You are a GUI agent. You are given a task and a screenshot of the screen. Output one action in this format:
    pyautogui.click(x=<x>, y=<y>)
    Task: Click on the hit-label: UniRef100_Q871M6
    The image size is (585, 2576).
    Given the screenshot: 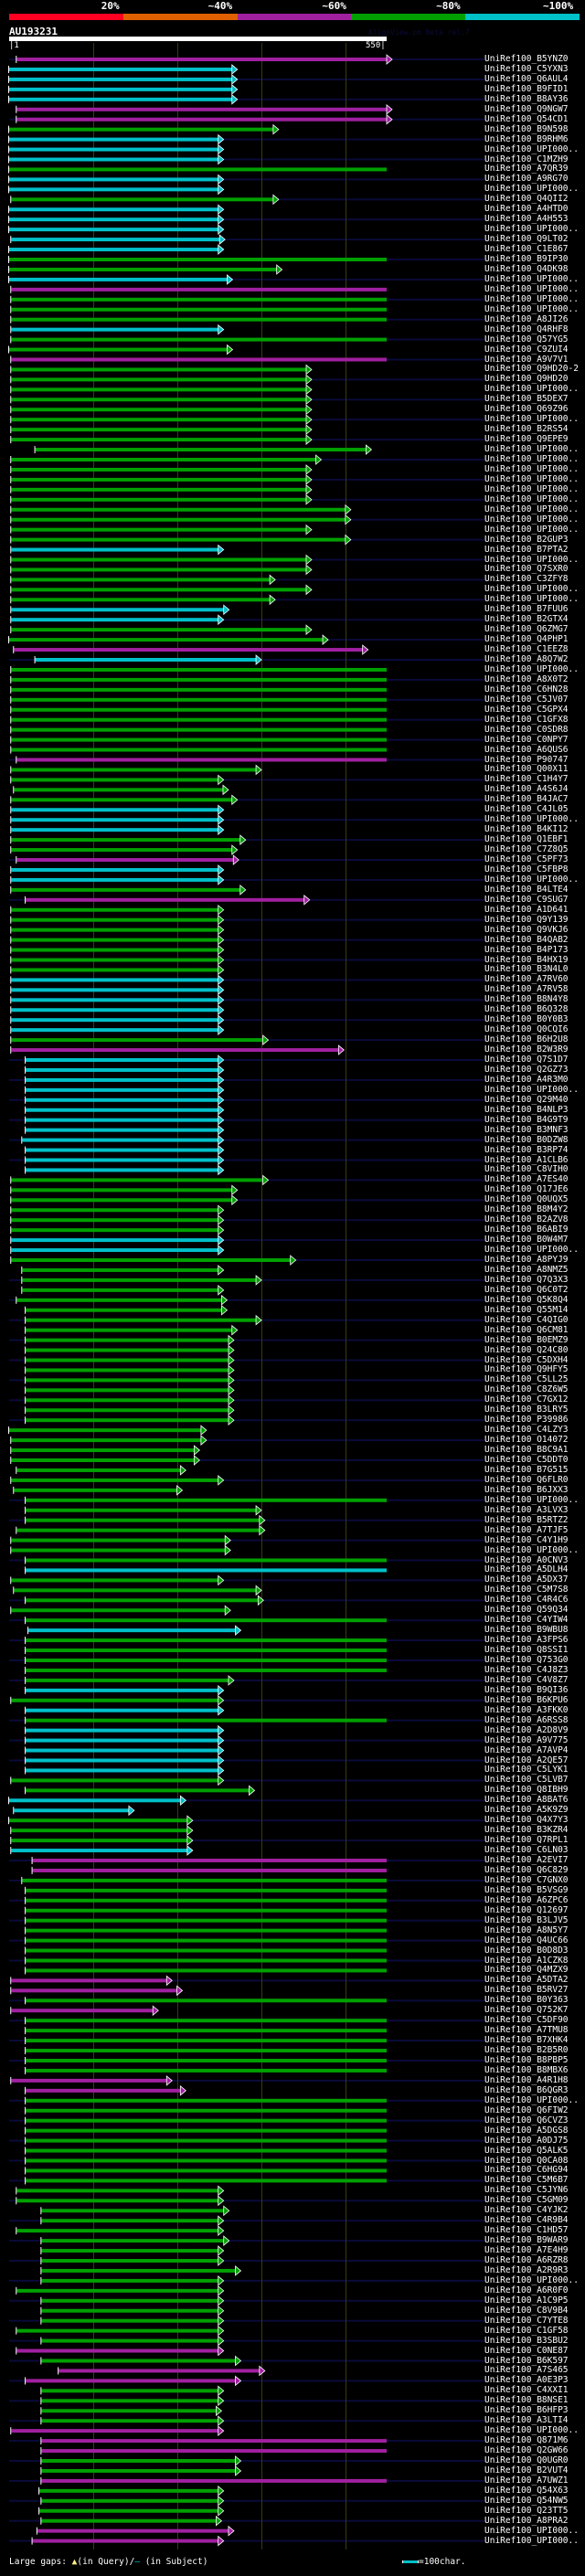 What is the action you would take?
    pyautogui.click(x=527, y=2440)
    